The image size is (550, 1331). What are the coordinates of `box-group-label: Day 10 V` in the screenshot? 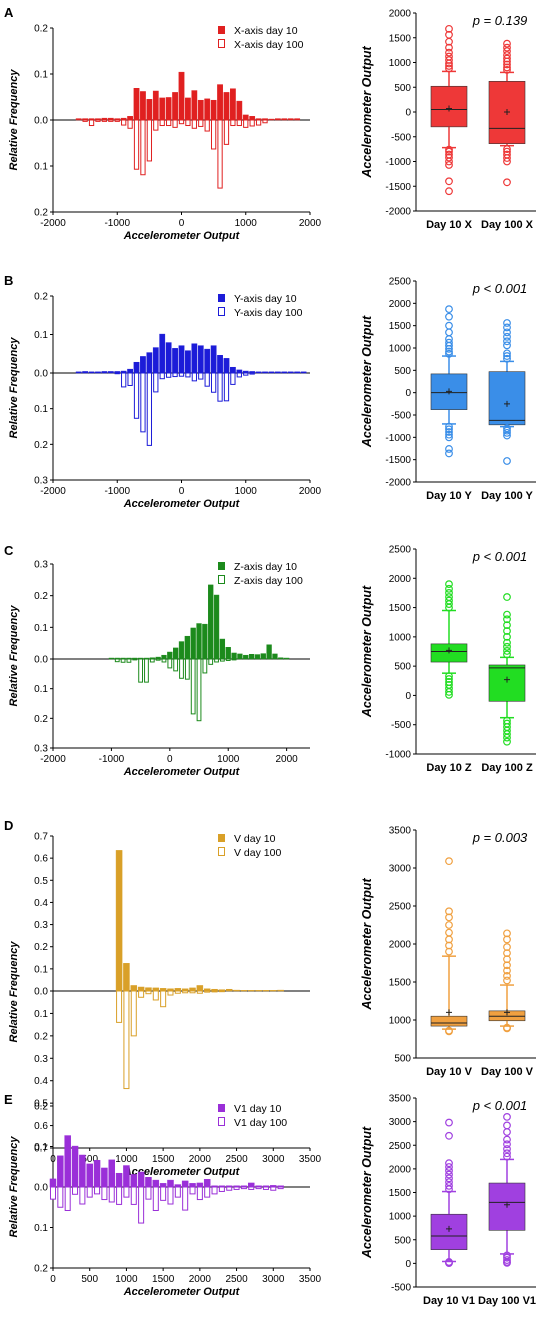 It's located at (449, 1072).